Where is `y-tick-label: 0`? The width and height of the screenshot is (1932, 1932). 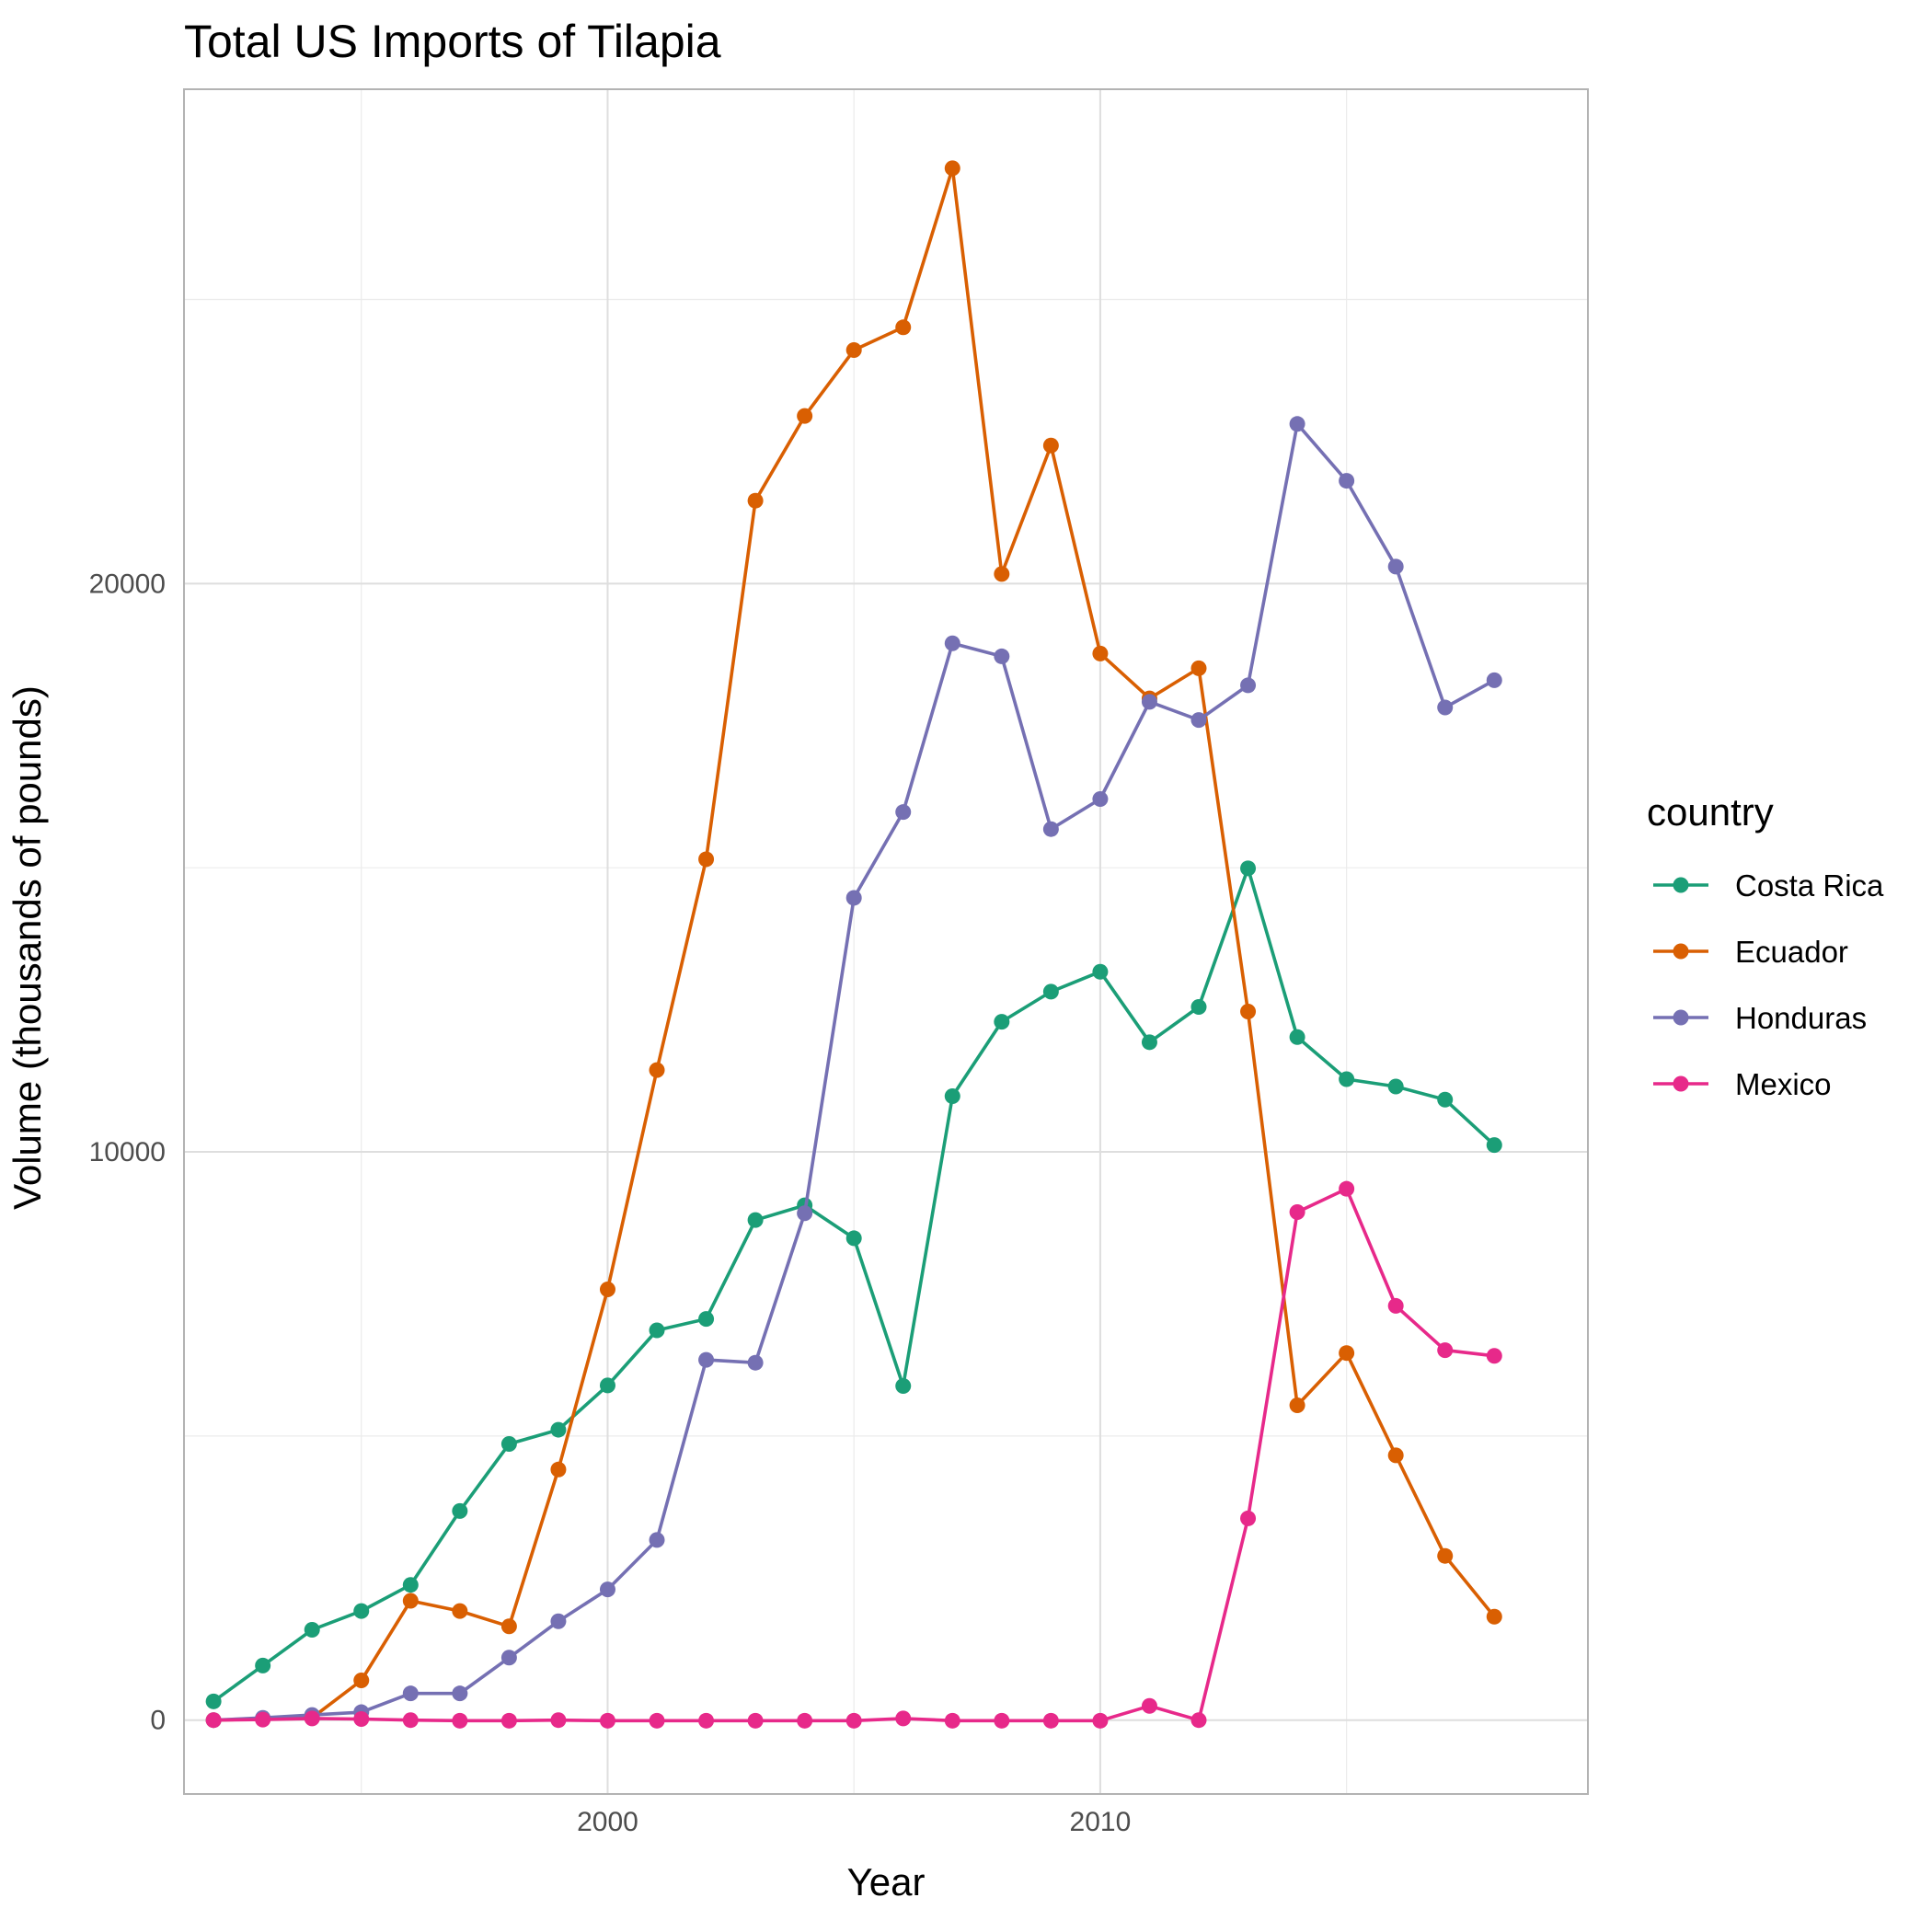 y-tick-label: 0 is located at coordinates (158, 1721).